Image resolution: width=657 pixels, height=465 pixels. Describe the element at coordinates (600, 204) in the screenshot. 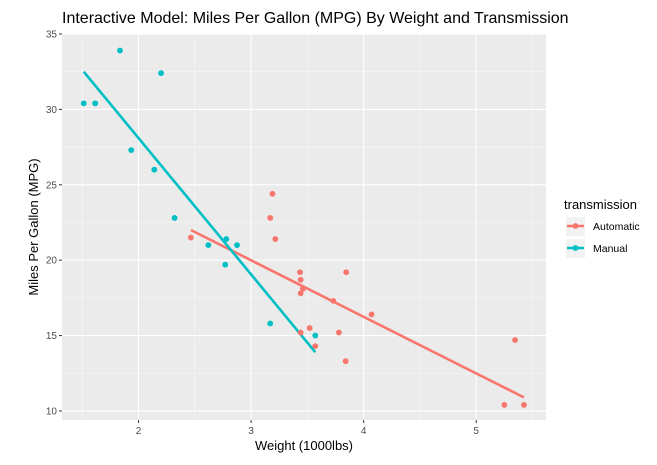

I see `legend-title: transmission` at that location.